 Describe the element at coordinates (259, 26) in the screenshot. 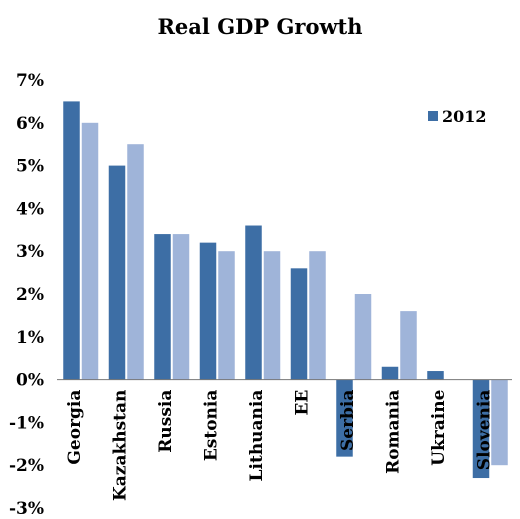

I see `chart-title: Real GDP Growth` at that location.